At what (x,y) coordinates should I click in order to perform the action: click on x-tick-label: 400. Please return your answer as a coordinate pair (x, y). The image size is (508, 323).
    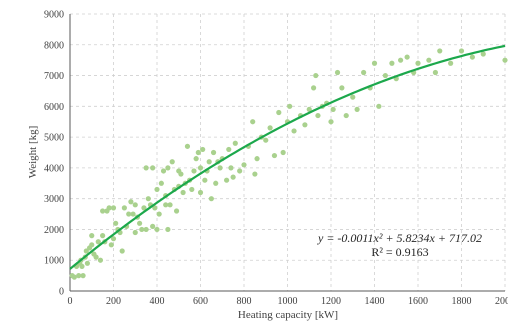
    Looking at the image, I should click on (157, 301).